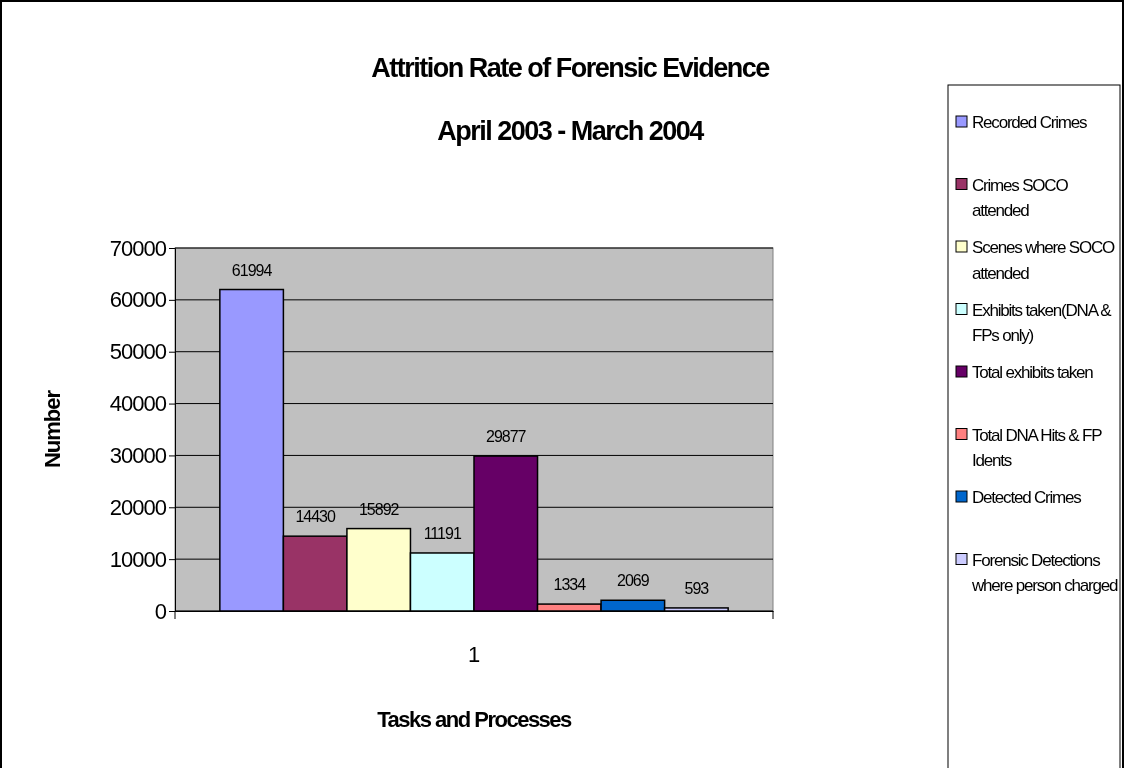 The height and width of the screenshot is (768, 1124). Describe the element at coordinates (315, 517) in the screenshot. I see `data-label: 14430` at that location.